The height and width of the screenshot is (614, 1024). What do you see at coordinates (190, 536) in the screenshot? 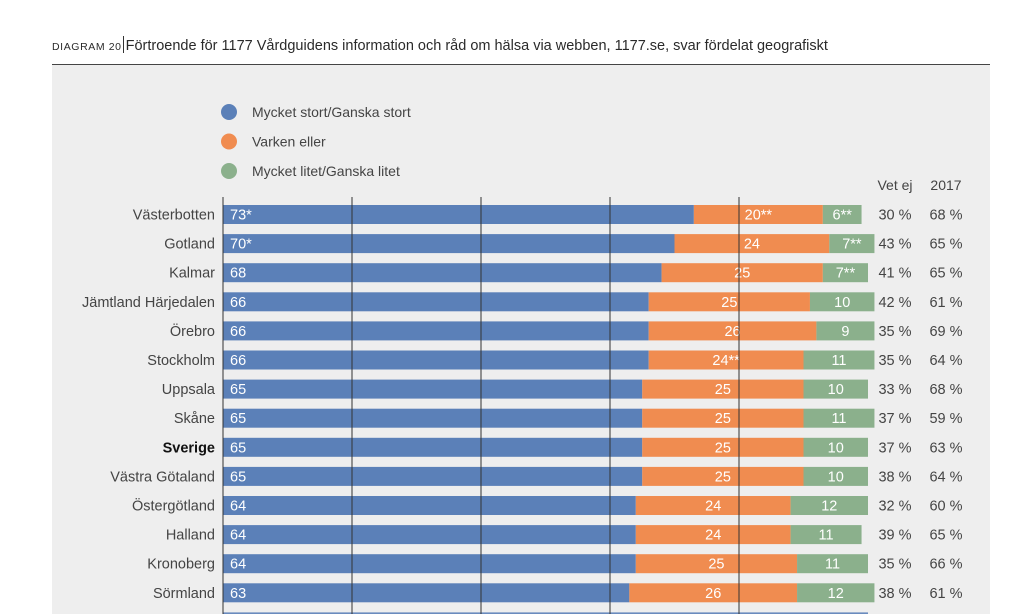
I see `category-label: Halland` at bounding box center [190, 536].